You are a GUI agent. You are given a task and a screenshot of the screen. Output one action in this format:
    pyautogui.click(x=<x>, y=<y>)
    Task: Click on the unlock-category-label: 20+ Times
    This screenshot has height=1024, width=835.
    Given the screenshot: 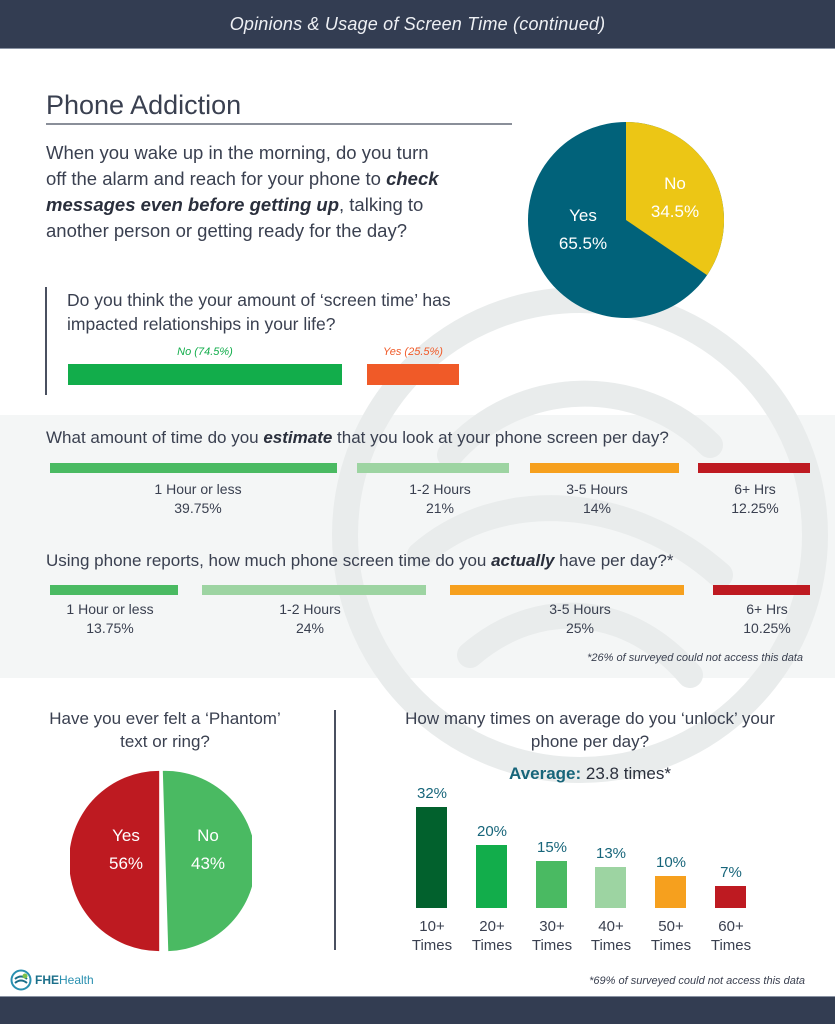 What is the action you would take?
    pyautogui.click(x=492, y=936)
    